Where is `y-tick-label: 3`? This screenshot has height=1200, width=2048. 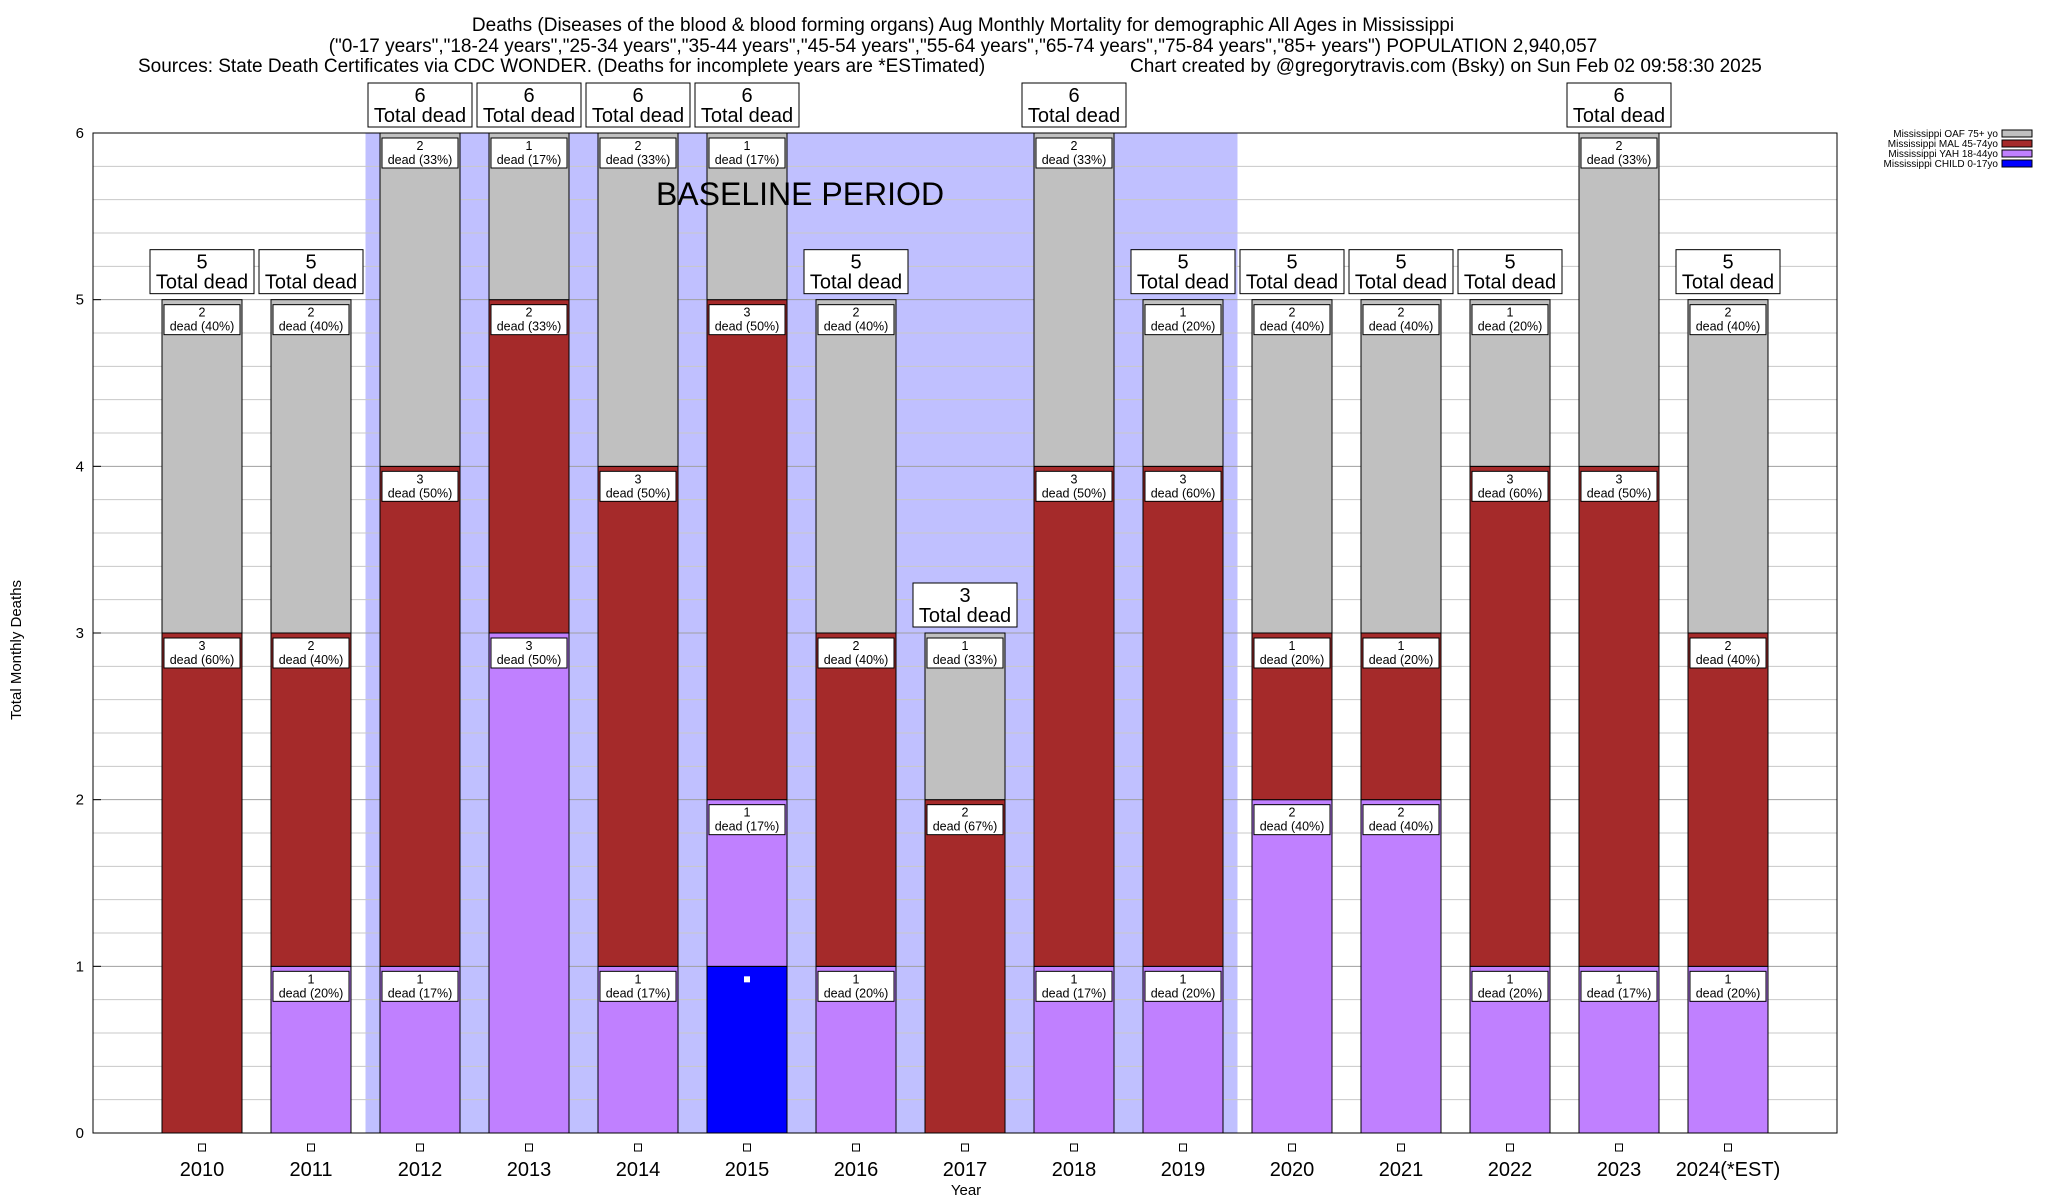
y-tick-label: 3 is located at coordinates (80, 633).